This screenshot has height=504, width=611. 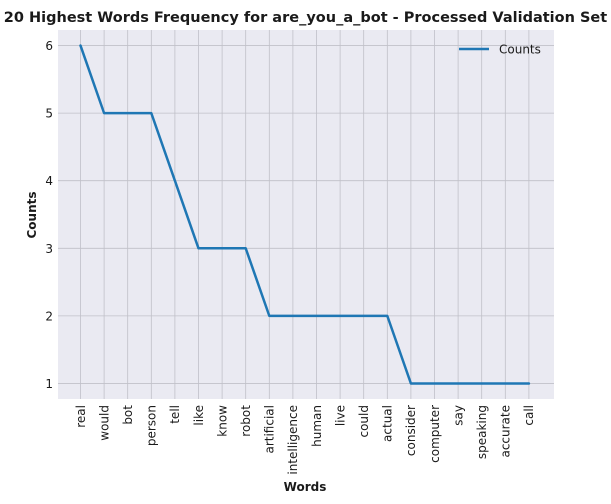 I want to click on x-tick-label: know, so click(x=222, y=421).